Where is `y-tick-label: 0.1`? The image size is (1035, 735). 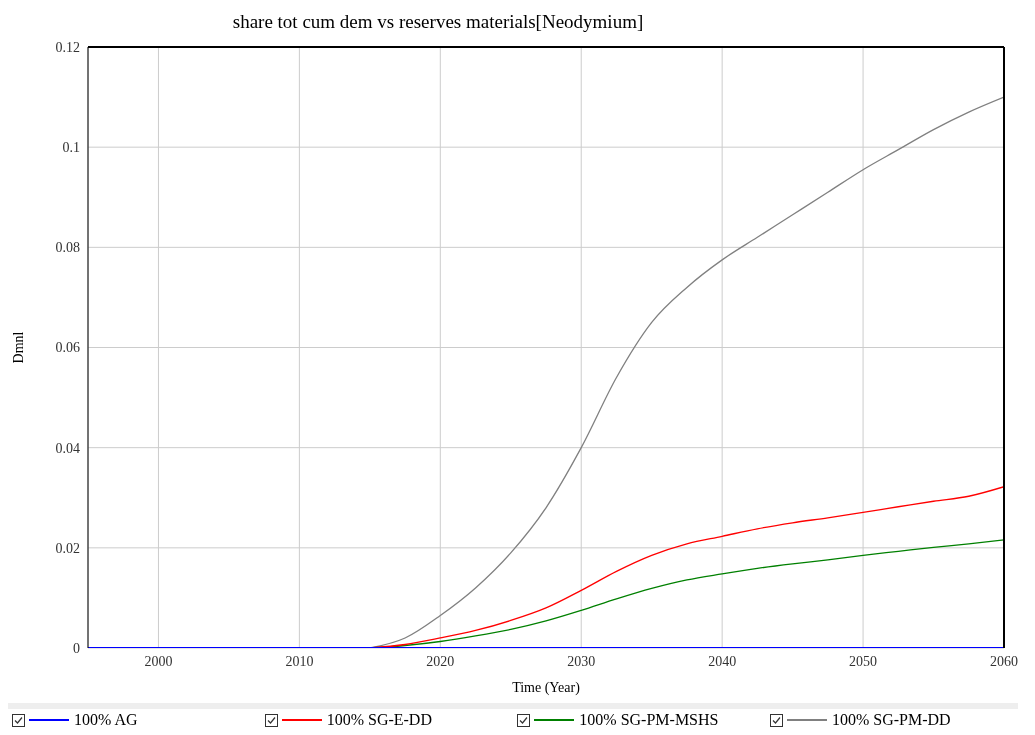
y-tick-label: 0.1 is located at coordinates (71, 148).